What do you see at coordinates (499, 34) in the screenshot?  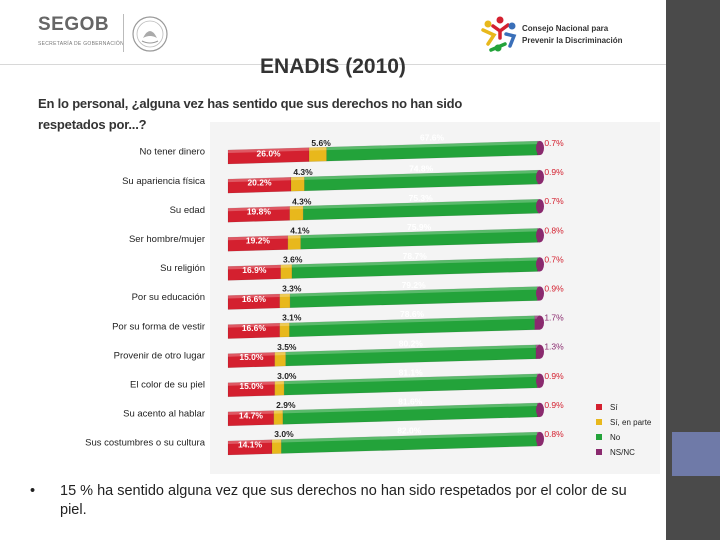 I see `conapred-people-icon` at bounding box center [499, 34].